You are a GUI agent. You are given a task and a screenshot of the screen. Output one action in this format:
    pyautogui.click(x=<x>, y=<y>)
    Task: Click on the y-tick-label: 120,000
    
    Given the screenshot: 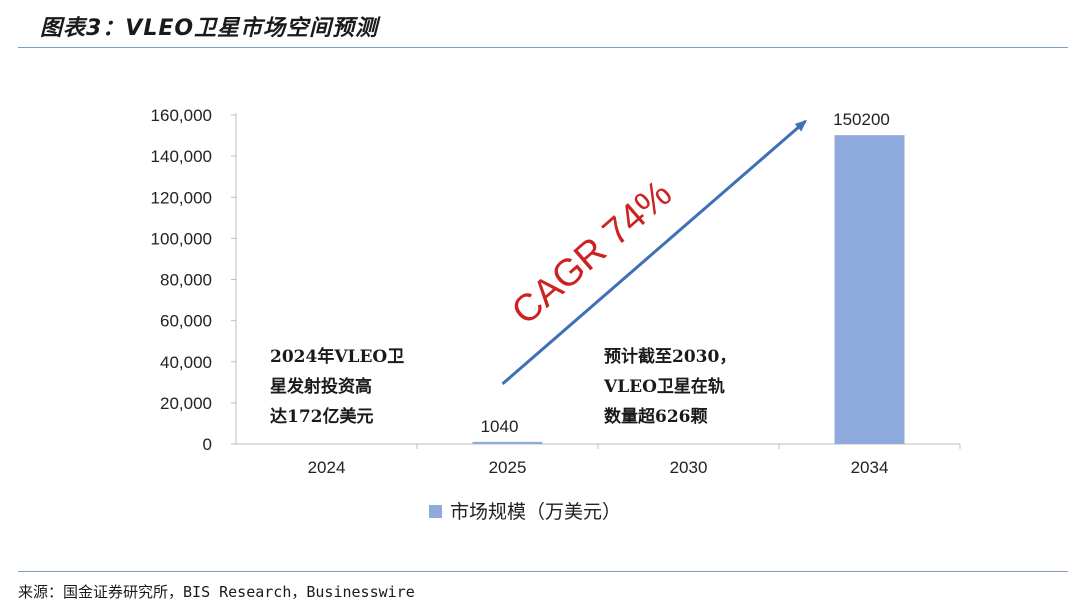 What is the action you would take?
    pyautogui.click(x=181, y=197)
    